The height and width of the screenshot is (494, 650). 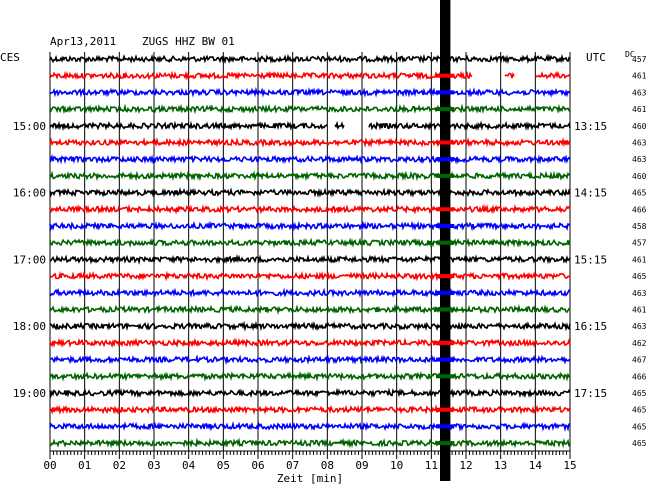 I want to click on right-hour-label: 15:15, so click(x=590, y=259).